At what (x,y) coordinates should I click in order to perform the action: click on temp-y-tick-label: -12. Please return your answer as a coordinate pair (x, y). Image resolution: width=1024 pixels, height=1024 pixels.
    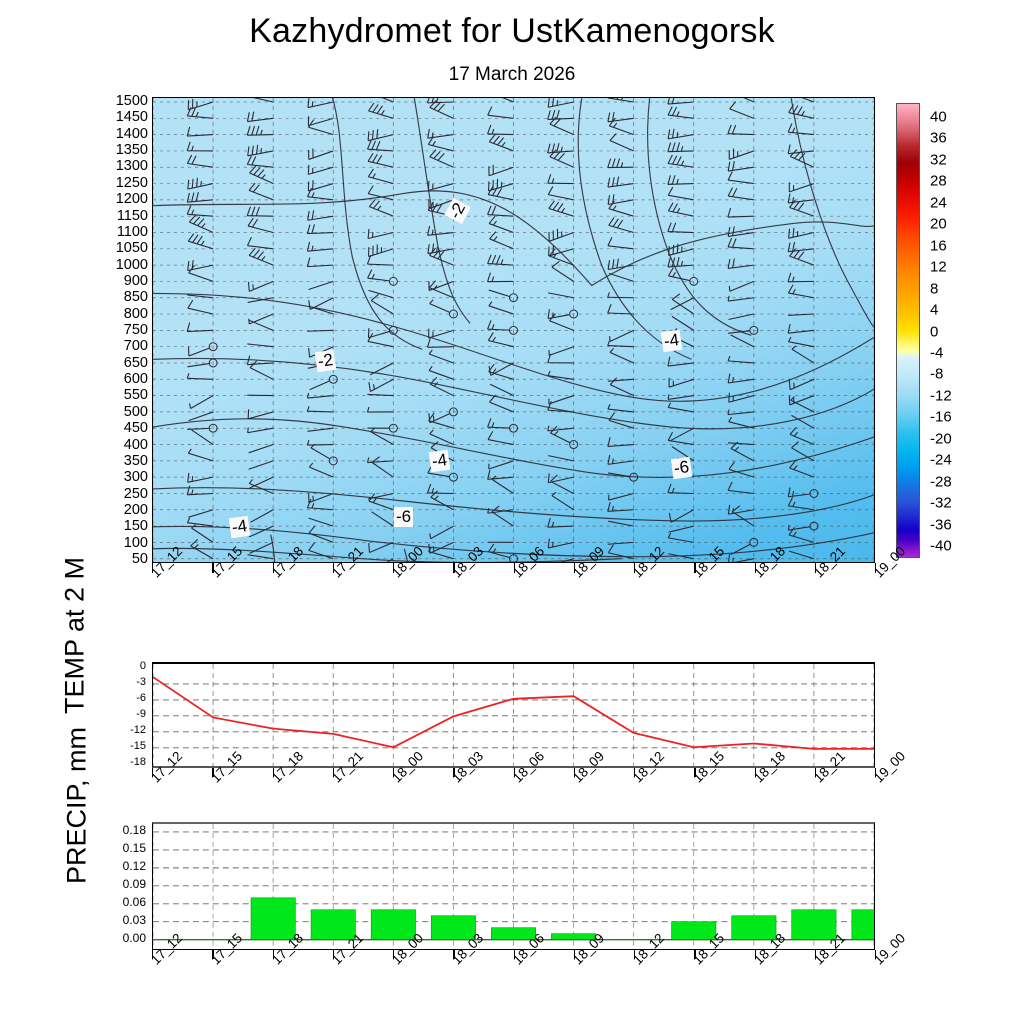
    Looking at the image, I should click on (138, 730).